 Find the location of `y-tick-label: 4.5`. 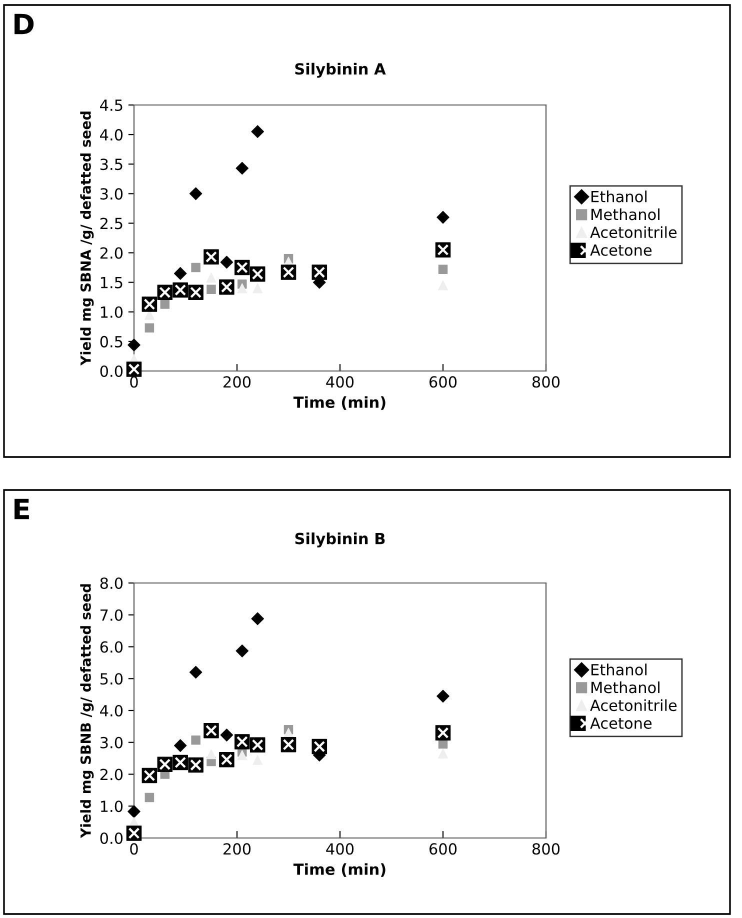

y-tick-label: 4.5 is located at coordinates (111, 106).